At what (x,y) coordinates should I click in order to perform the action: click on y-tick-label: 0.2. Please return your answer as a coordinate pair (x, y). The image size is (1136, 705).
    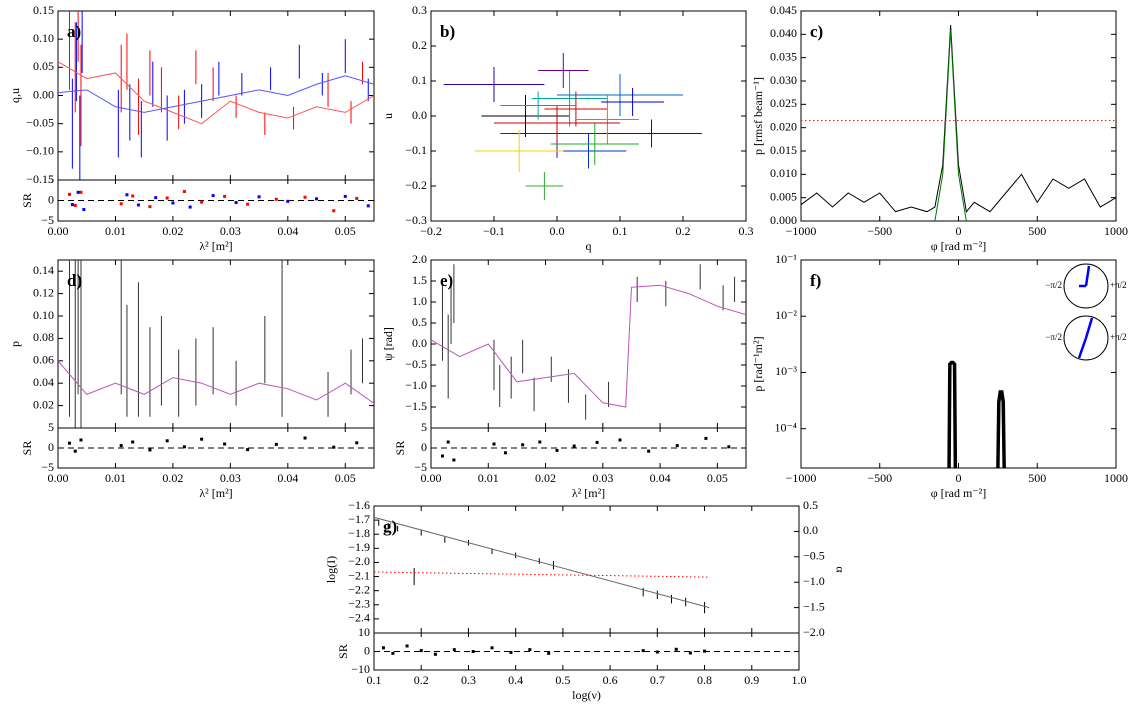
    Looking at the image, I should click on (419, 45).